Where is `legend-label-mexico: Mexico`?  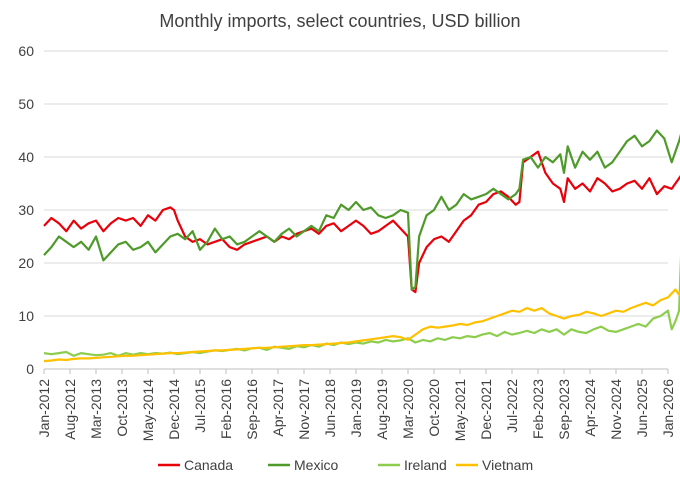
legend-label-mexico: Mexico is located at coordinates (316, 465).